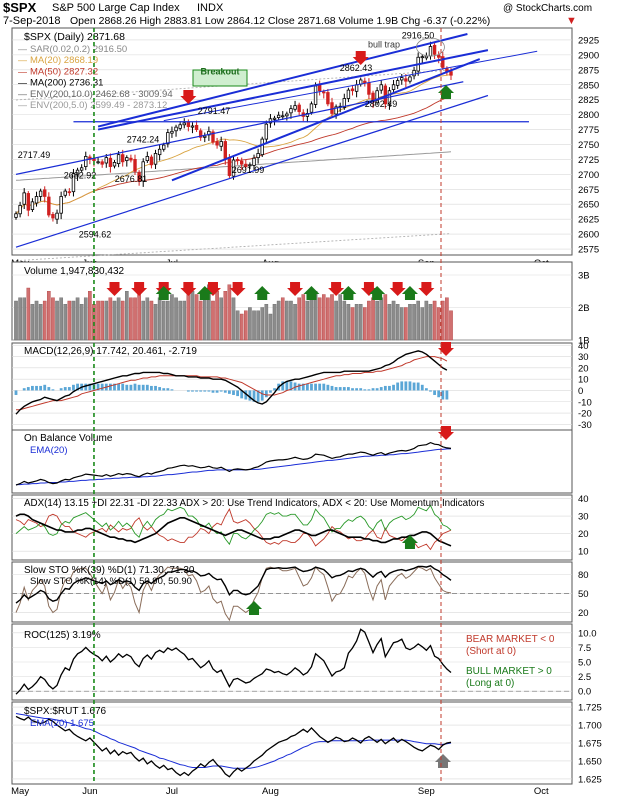 The width and height of the screenshot is (620, 800). Describe the element at coordinates (588, 40) in the screenshot. I see `price-tick-label: 2925` at that location.